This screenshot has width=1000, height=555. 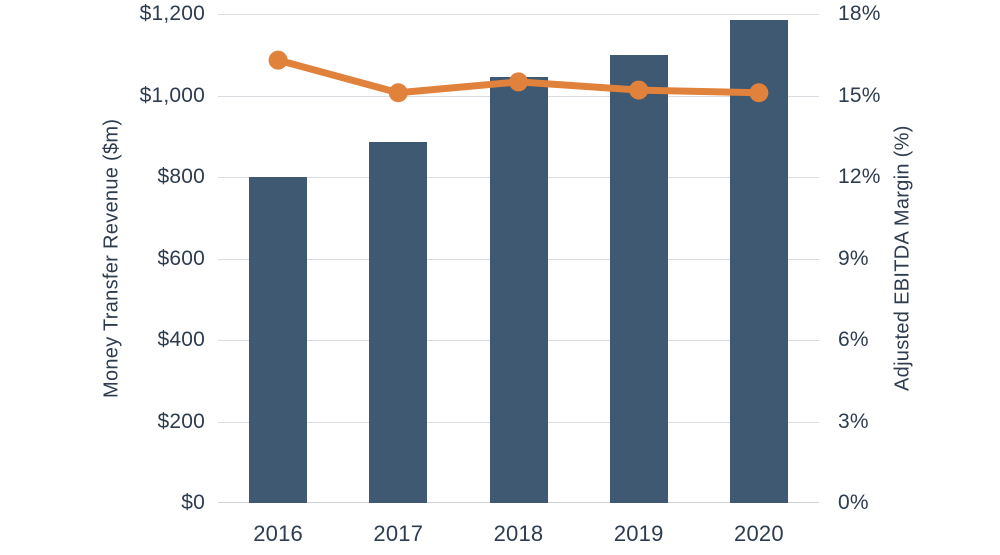 What do you see at coordinates (638, 278) in the screenshot?
I see `bar-2019` at bounding box center [638, 278].